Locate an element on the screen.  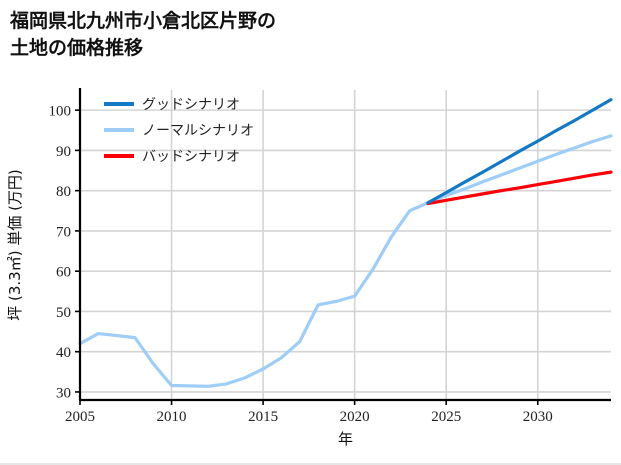
svg-text: 2005 is located at coordinates (80, 417).